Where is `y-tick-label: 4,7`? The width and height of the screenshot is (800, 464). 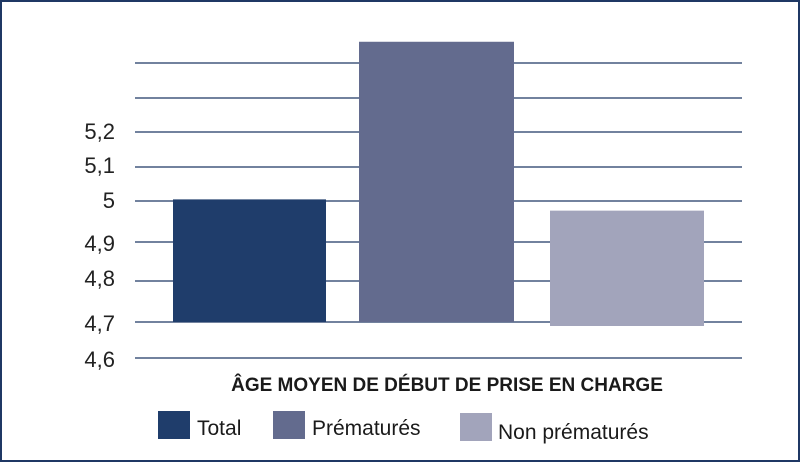
y-tick-label: 4,7 is located at coordinates (99, 323).